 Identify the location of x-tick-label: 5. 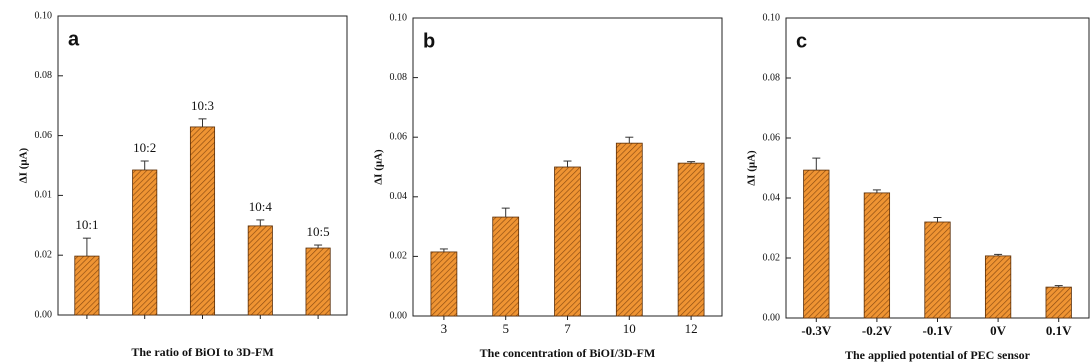
(505, 328).